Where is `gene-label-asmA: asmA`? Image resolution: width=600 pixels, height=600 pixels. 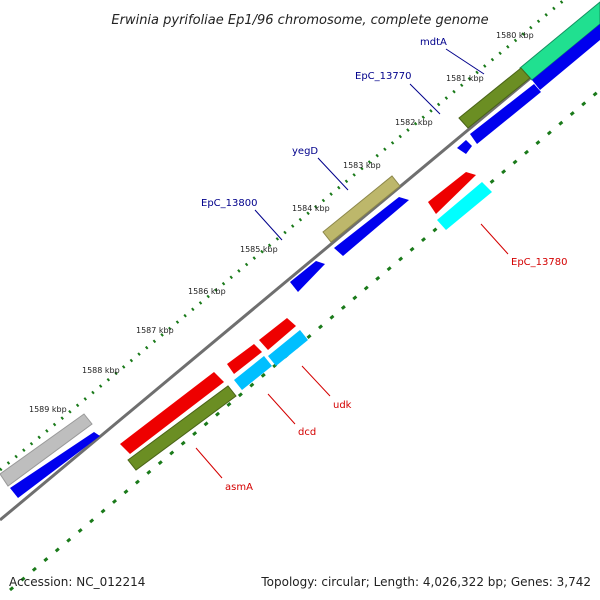 gene-label-asmA: asmA is located at coordinates (239, 487).